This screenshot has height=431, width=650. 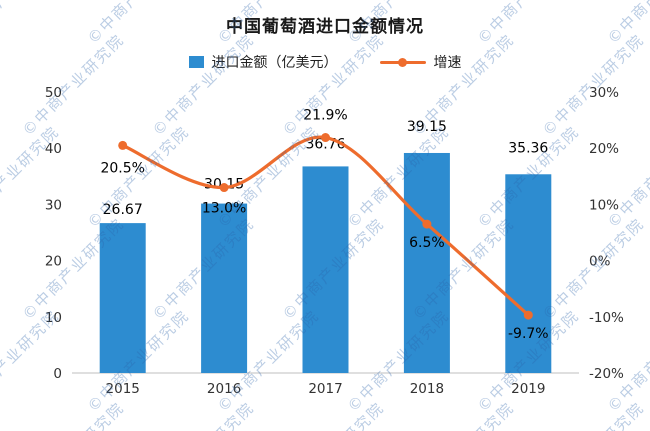 What do you see at coordinates (604, 149) in the screenshot?
I see `right-axis-tick: 20%` at bounding box center [604, 149].